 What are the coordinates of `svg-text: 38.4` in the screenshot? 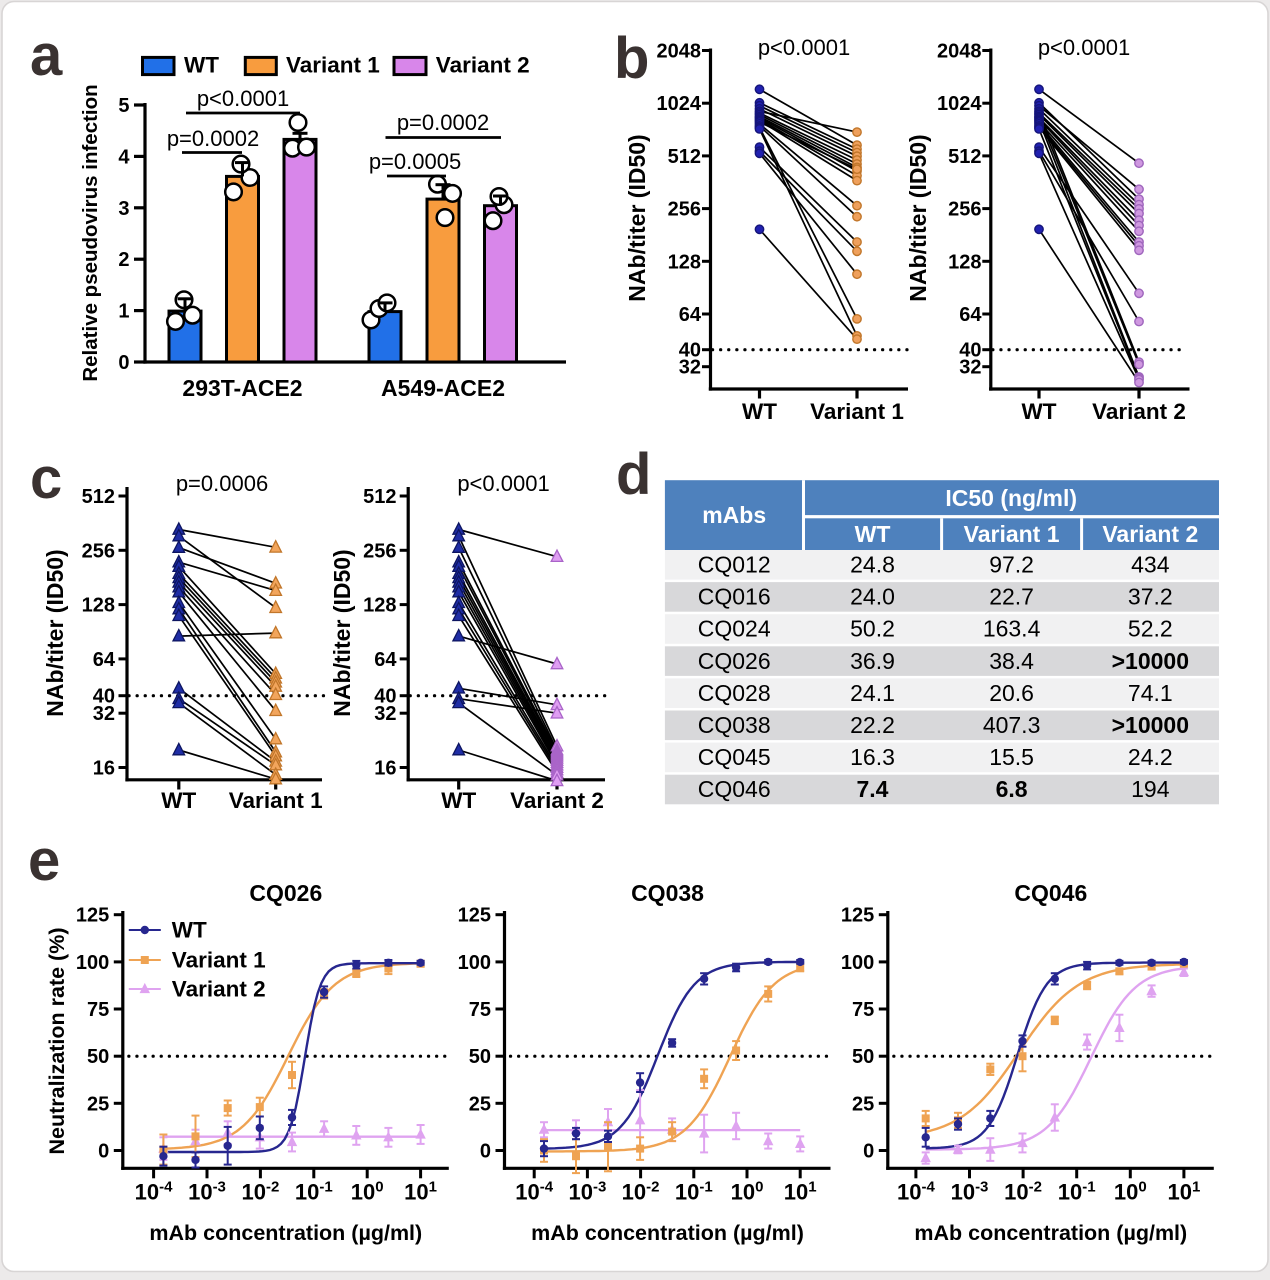 It's located at (1011, 661).